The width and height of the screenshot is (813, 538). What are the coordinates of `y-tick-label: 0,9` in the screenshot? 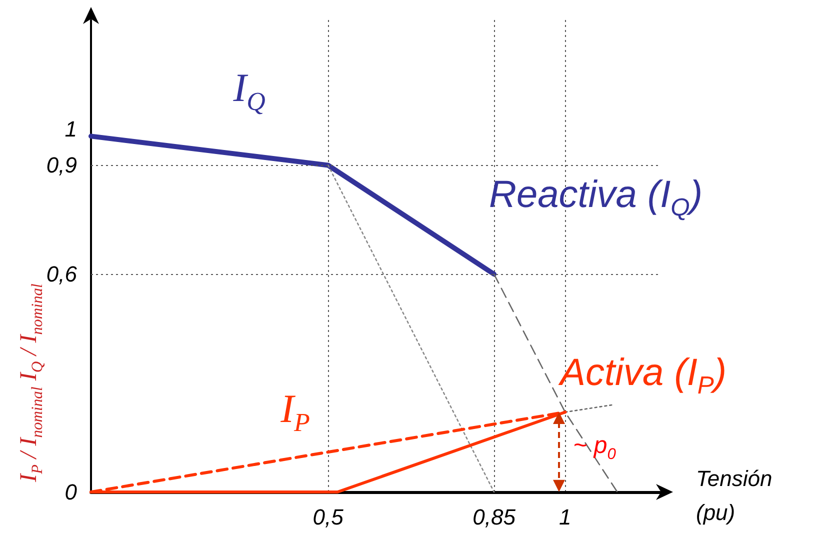 It's located at (61, 165).